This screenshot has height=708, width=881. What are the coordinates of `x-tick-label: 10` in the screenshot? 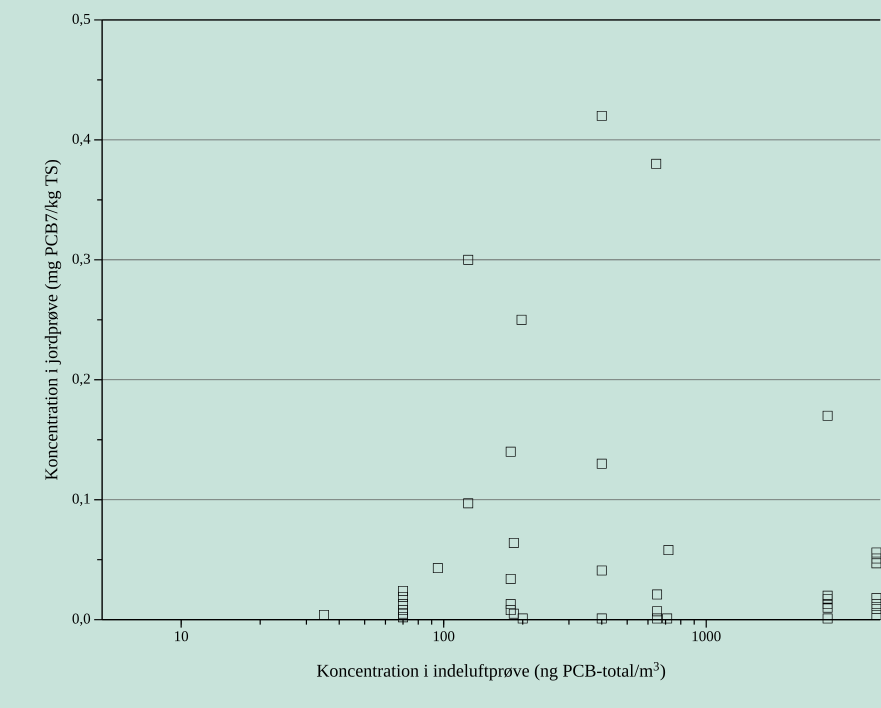 It's located at (181, 636).